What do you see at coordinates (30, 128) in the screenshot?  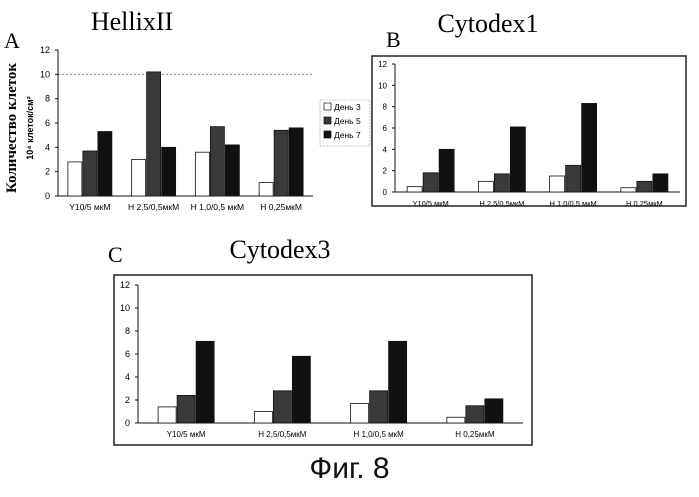 I see `y-axis-unit-text: 10⁴ клеток/см²` at bounding box center [30, 128].